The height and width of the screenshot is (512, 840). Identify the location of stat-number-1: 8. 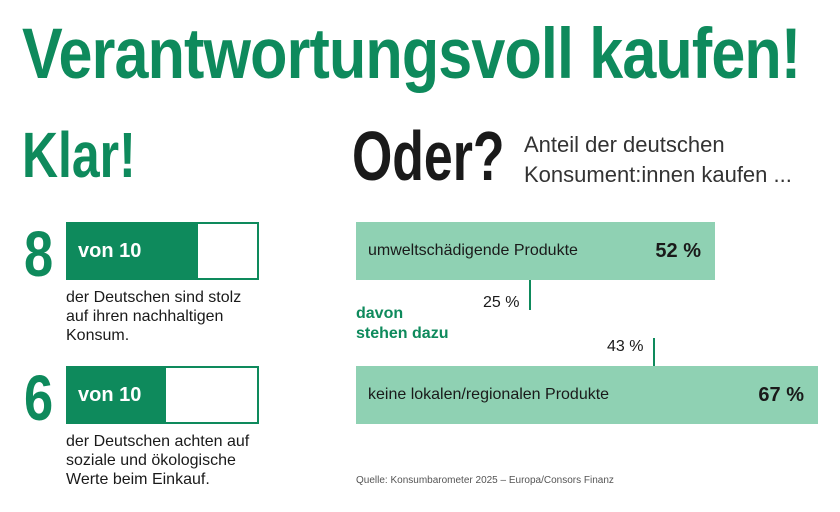
(39, 254).